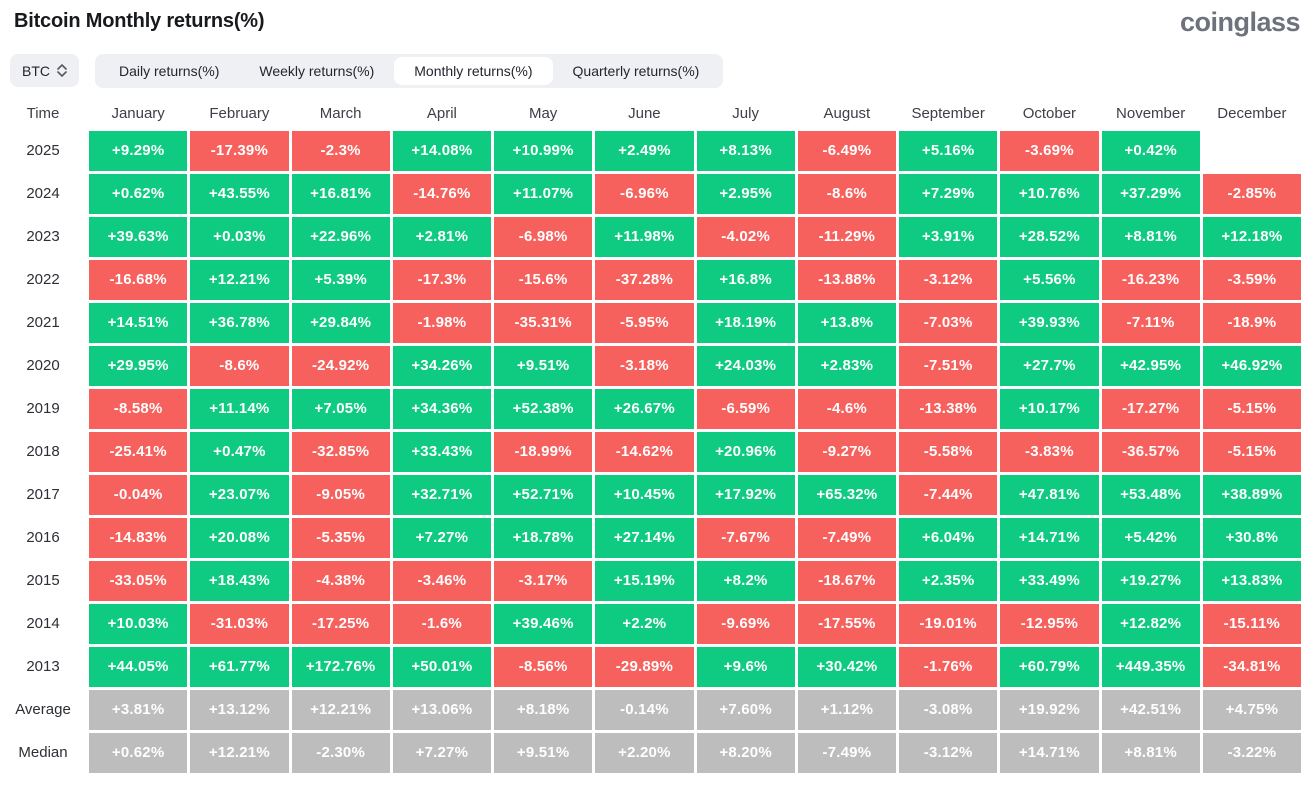 Image resolution: width=1314 pixels, height=787 pixels. I want to click on return-cell: +13.06%, so click(441, 709).